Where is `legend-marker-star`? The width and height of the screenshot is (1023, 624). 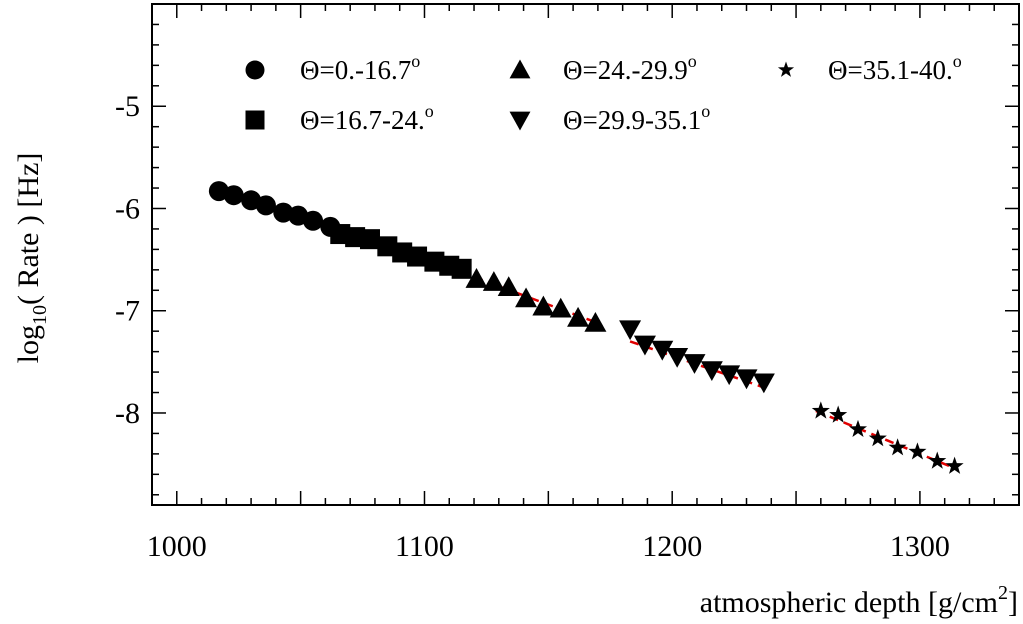 legend-marker-star is located at coordinates (786, 69).